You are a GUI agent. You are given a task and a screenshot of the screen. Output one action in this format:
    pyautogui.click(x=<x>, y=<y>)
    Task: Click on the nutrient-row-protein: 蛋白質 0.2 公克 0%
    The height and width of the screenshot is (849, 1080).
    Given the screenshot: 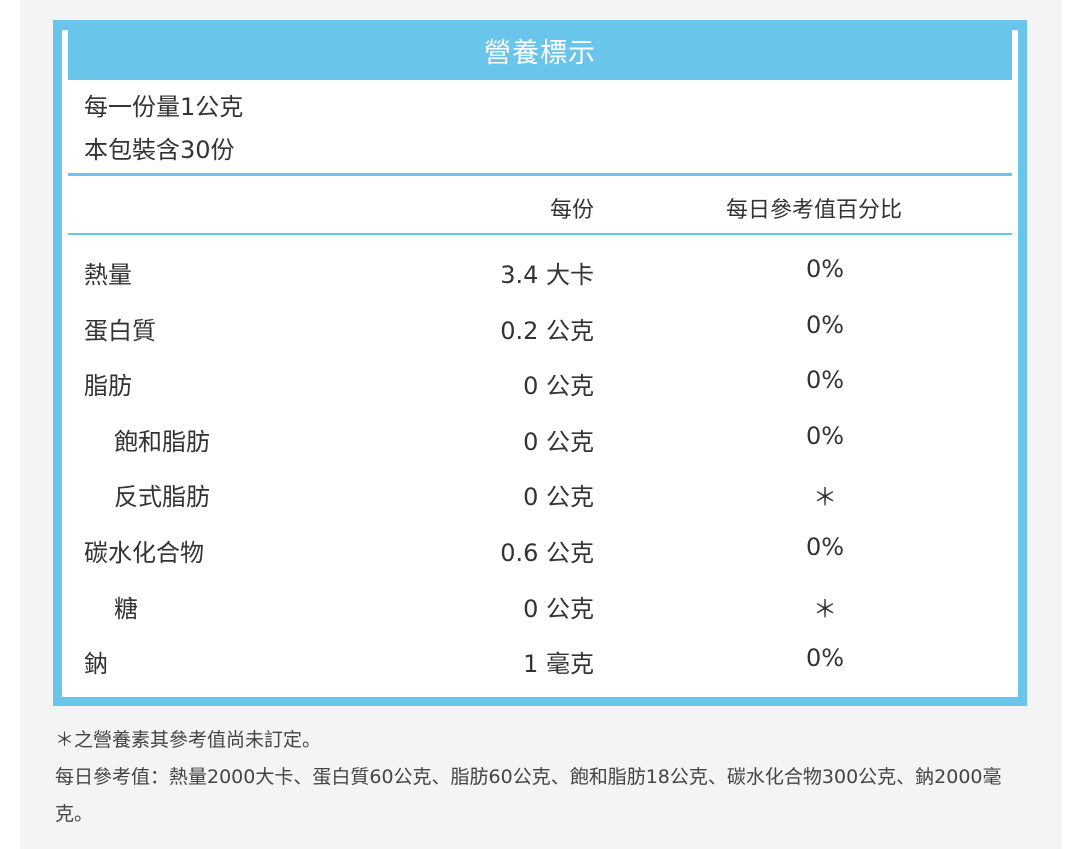 What is the action you would take?
    pyautogui.click(x=540, y=327)
    